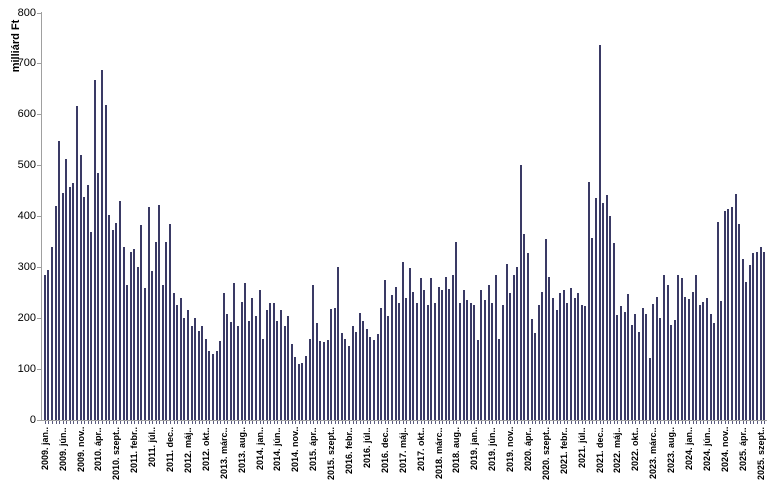 Image resolution: width=768 pixels, height=501 pixels. I want to click on x-tick-label: 2025. szept.., so click(760, 453).